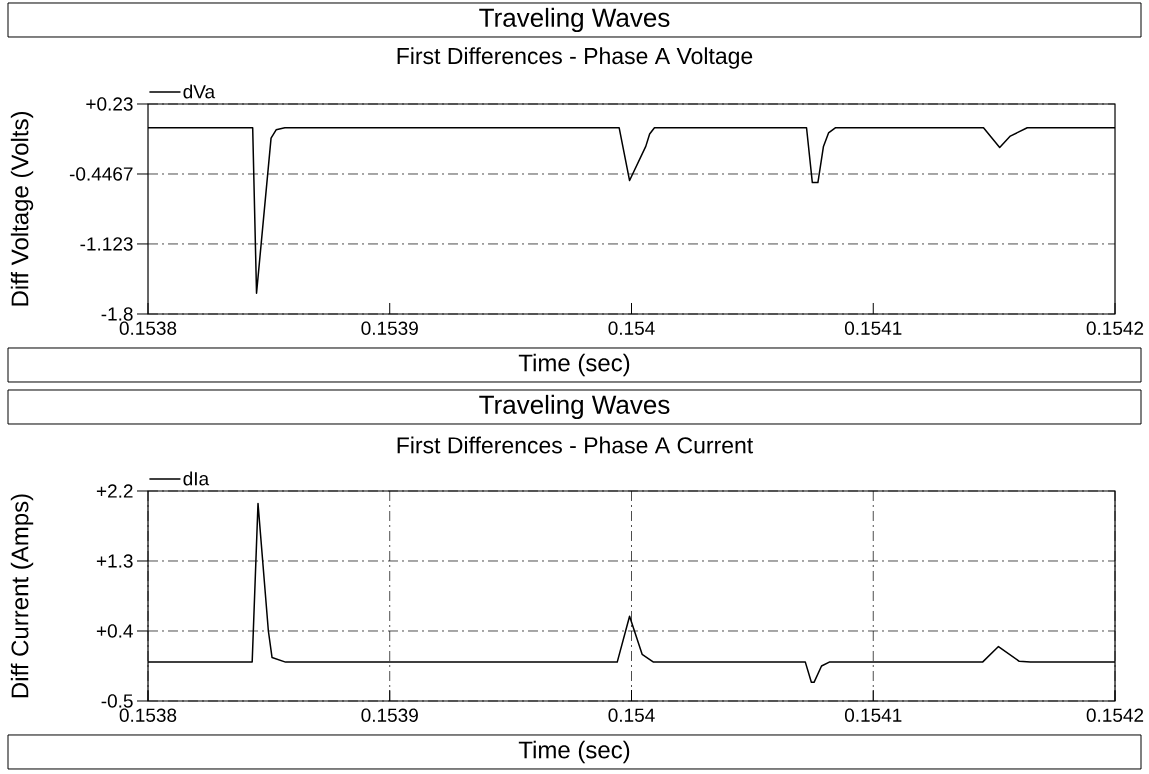 This screenshot has height=774, width=1149. What do you see at coordinates (199, 91) in the screenshot?
I see `legend-label: dVa` at bounding box center [199, 91].